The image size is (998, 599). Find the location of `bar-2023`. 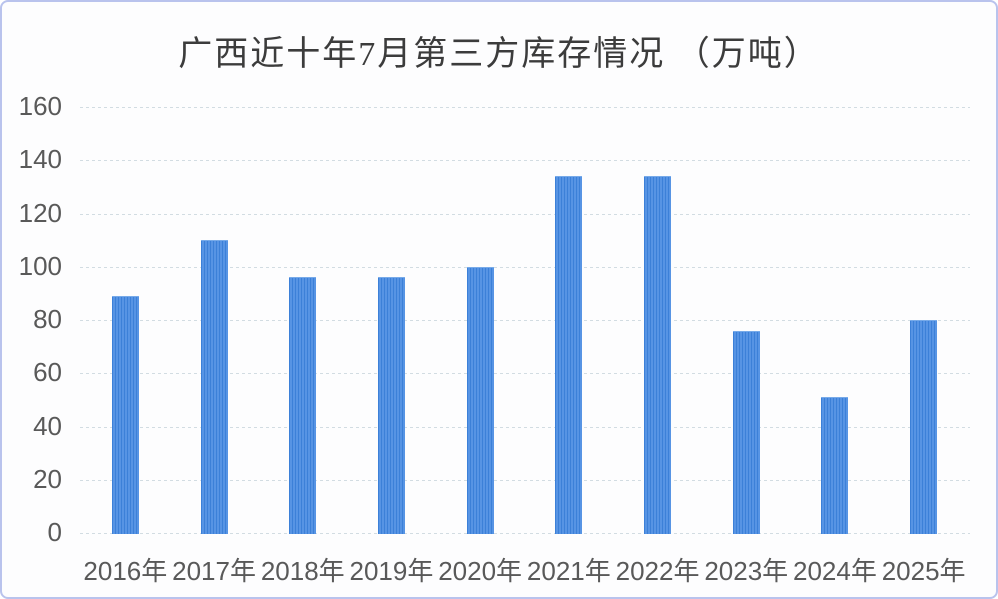

bar-2023 is located at coordinates (746, 432).